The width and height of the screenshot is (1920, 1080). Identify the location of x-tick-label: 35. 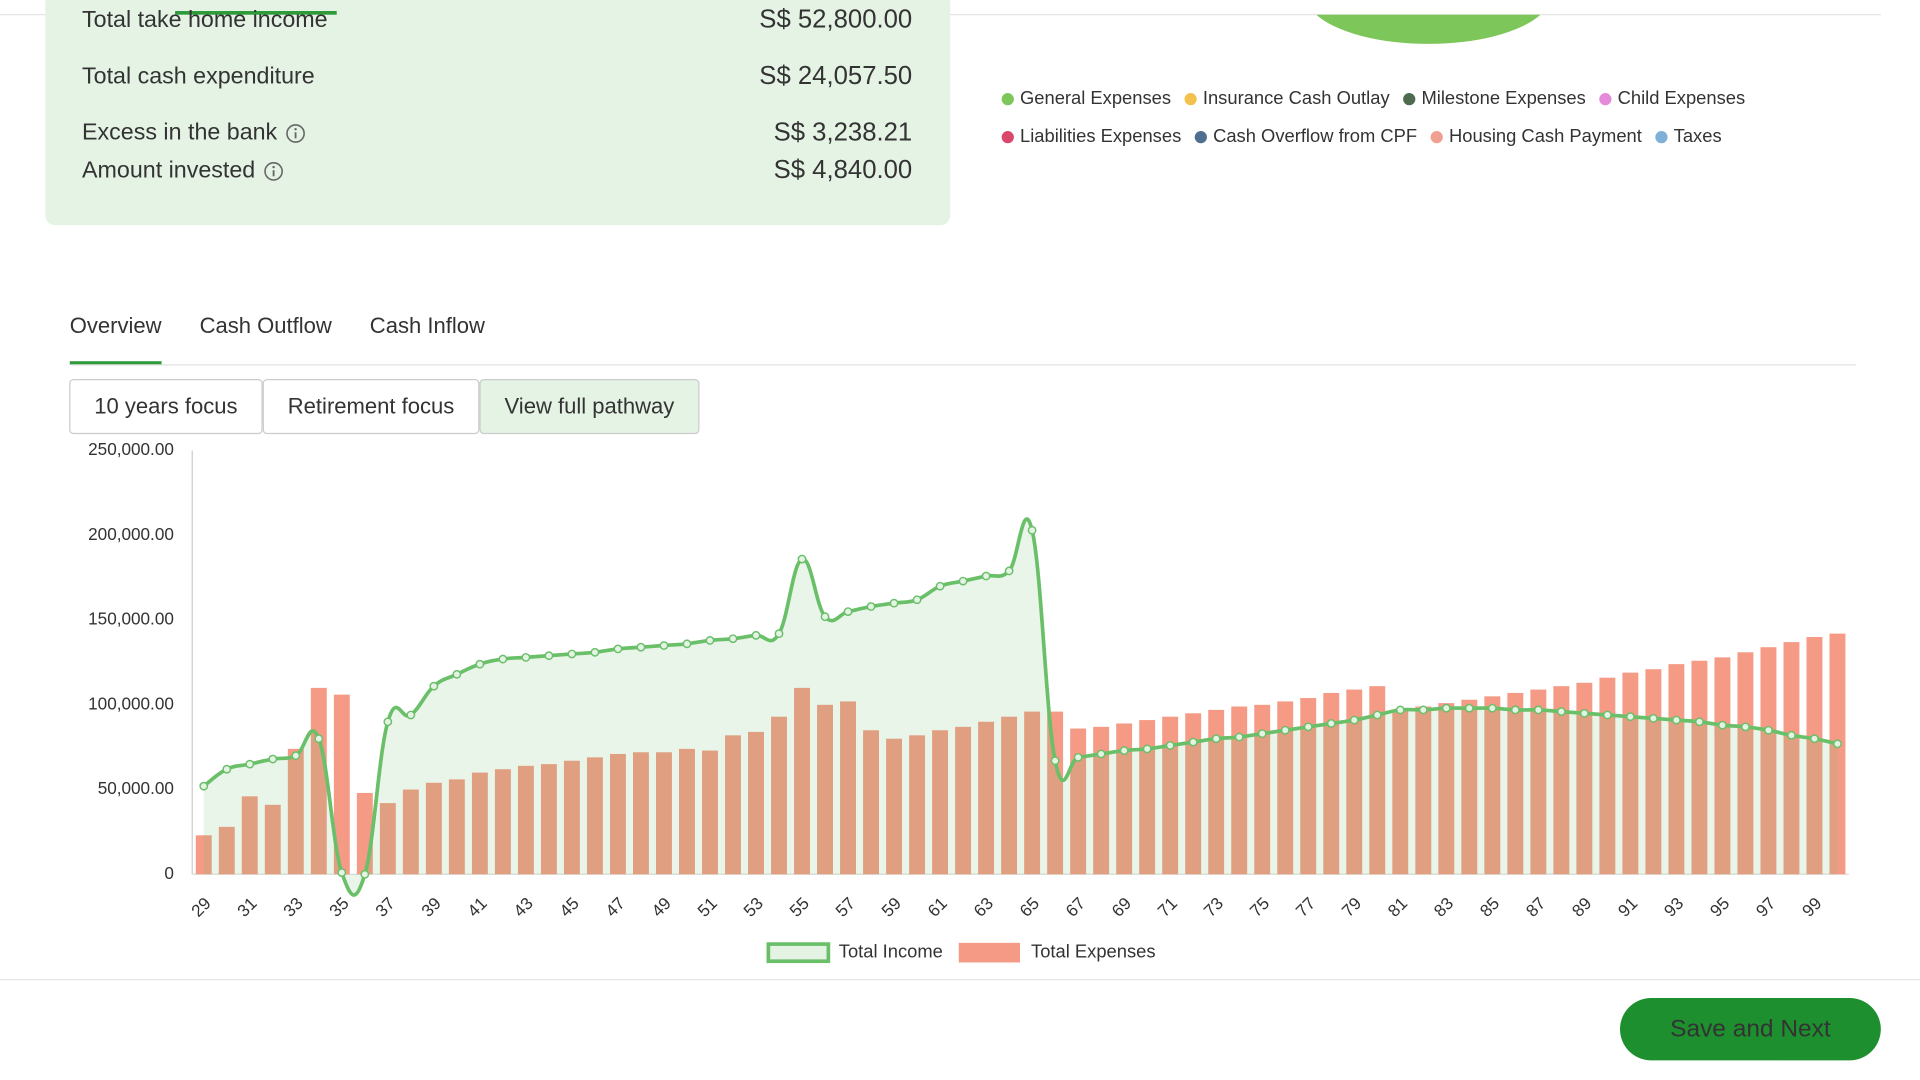
(339, 907).